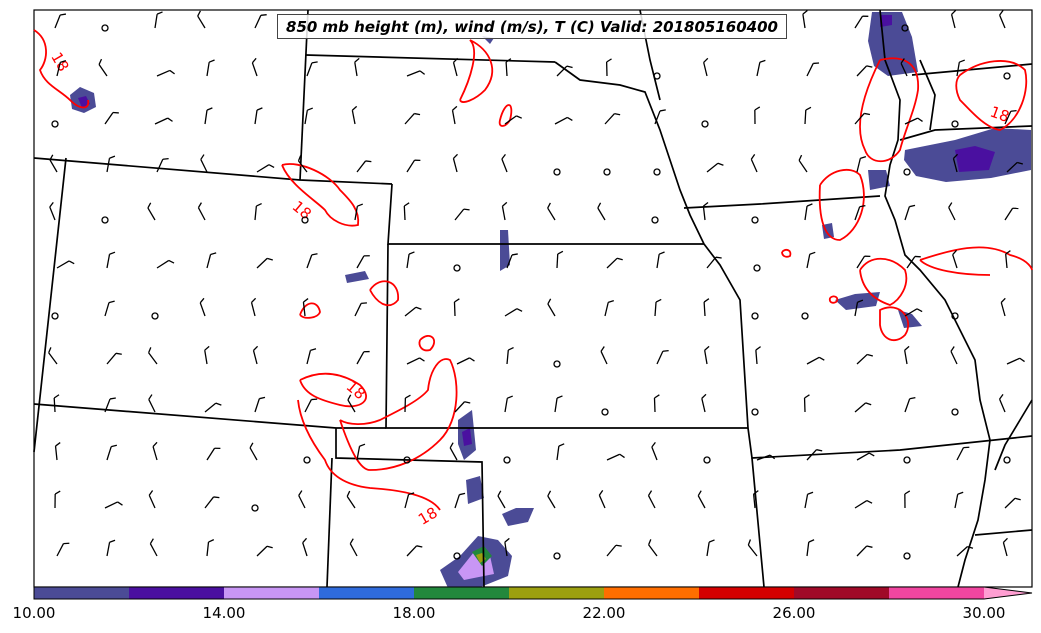 The width and height of the screenshot is (1041, 633). What do you see at coordinates (533, 593) in the screenshot?
I see `colorbar` at bounding box center [533, 593].